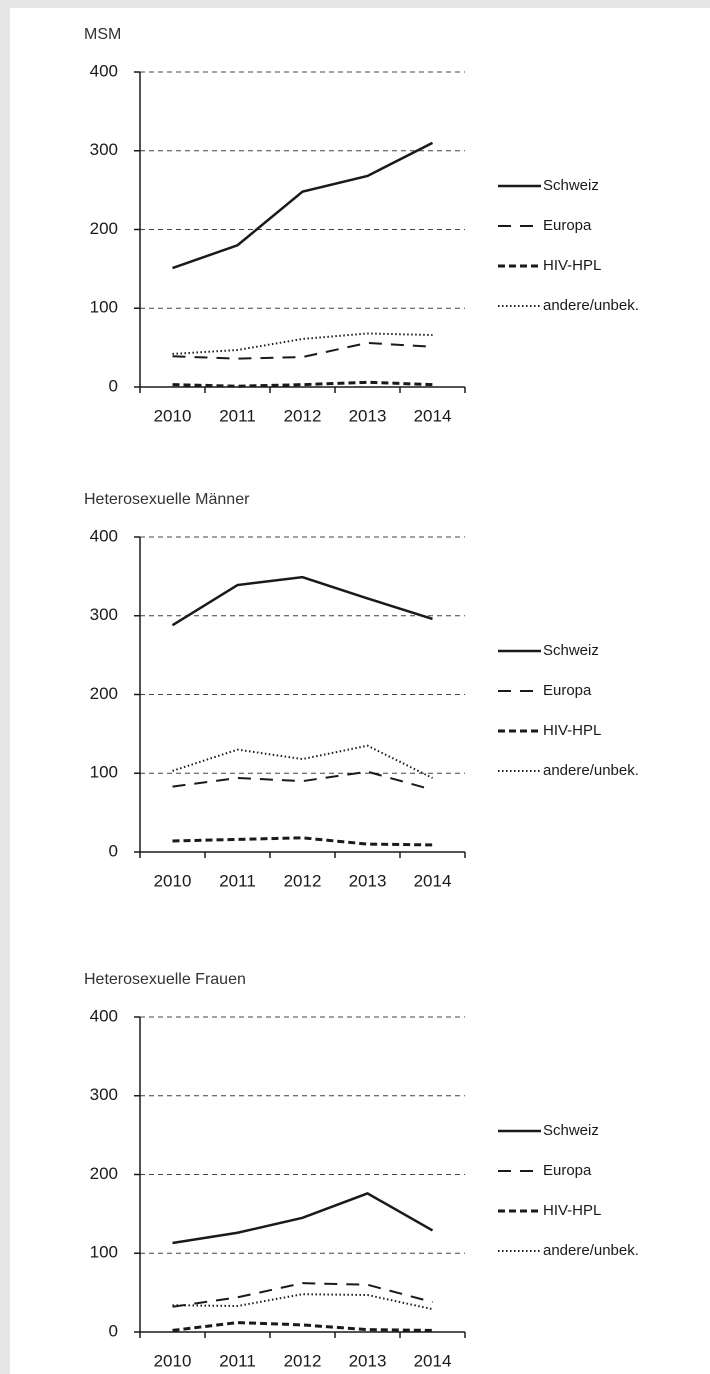 The width and height of the screenshot is (710, 1374). What do you see at coordinates (165, 979) in the screenshot?
I see `chart-title: Heterosexuelle Frauen` at bounding box center [165, 979].